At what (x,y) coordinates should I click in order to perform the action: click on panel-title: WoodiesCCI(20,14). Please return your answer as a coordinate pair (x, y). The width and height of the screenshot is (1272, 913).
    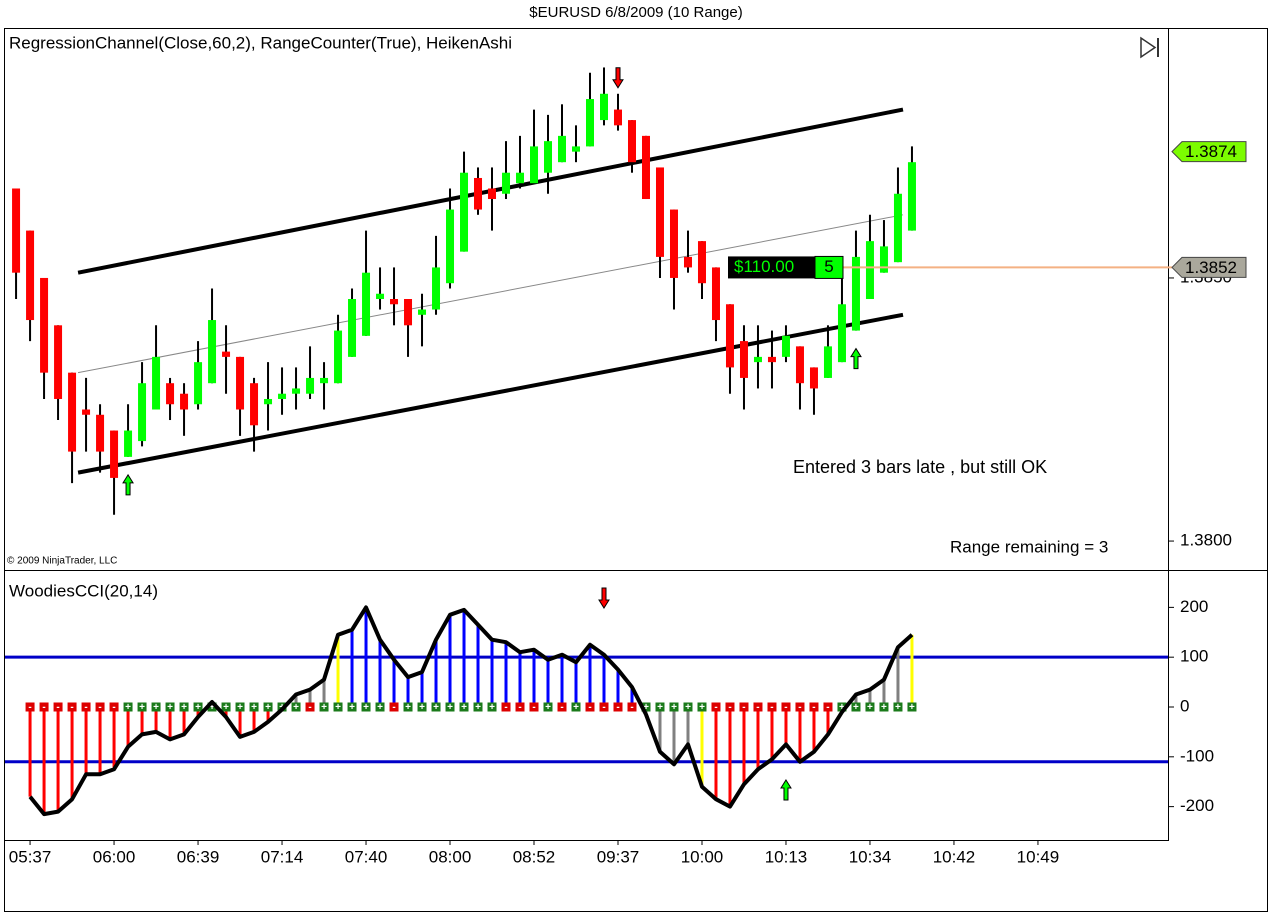
    Looking at the image, I should click on (83, 590).